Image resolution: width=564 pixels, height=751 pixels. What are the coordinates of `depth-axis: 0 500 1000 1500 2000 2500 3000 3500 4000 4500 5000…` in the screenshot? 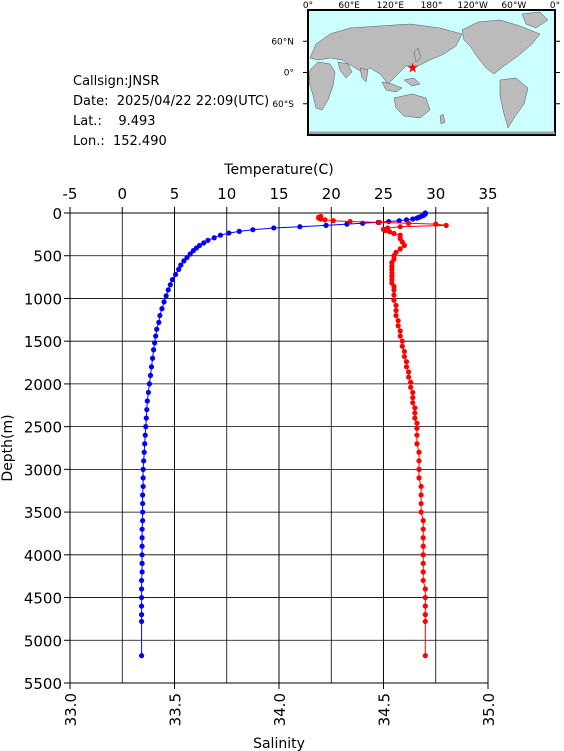 It's located at (47, 449).